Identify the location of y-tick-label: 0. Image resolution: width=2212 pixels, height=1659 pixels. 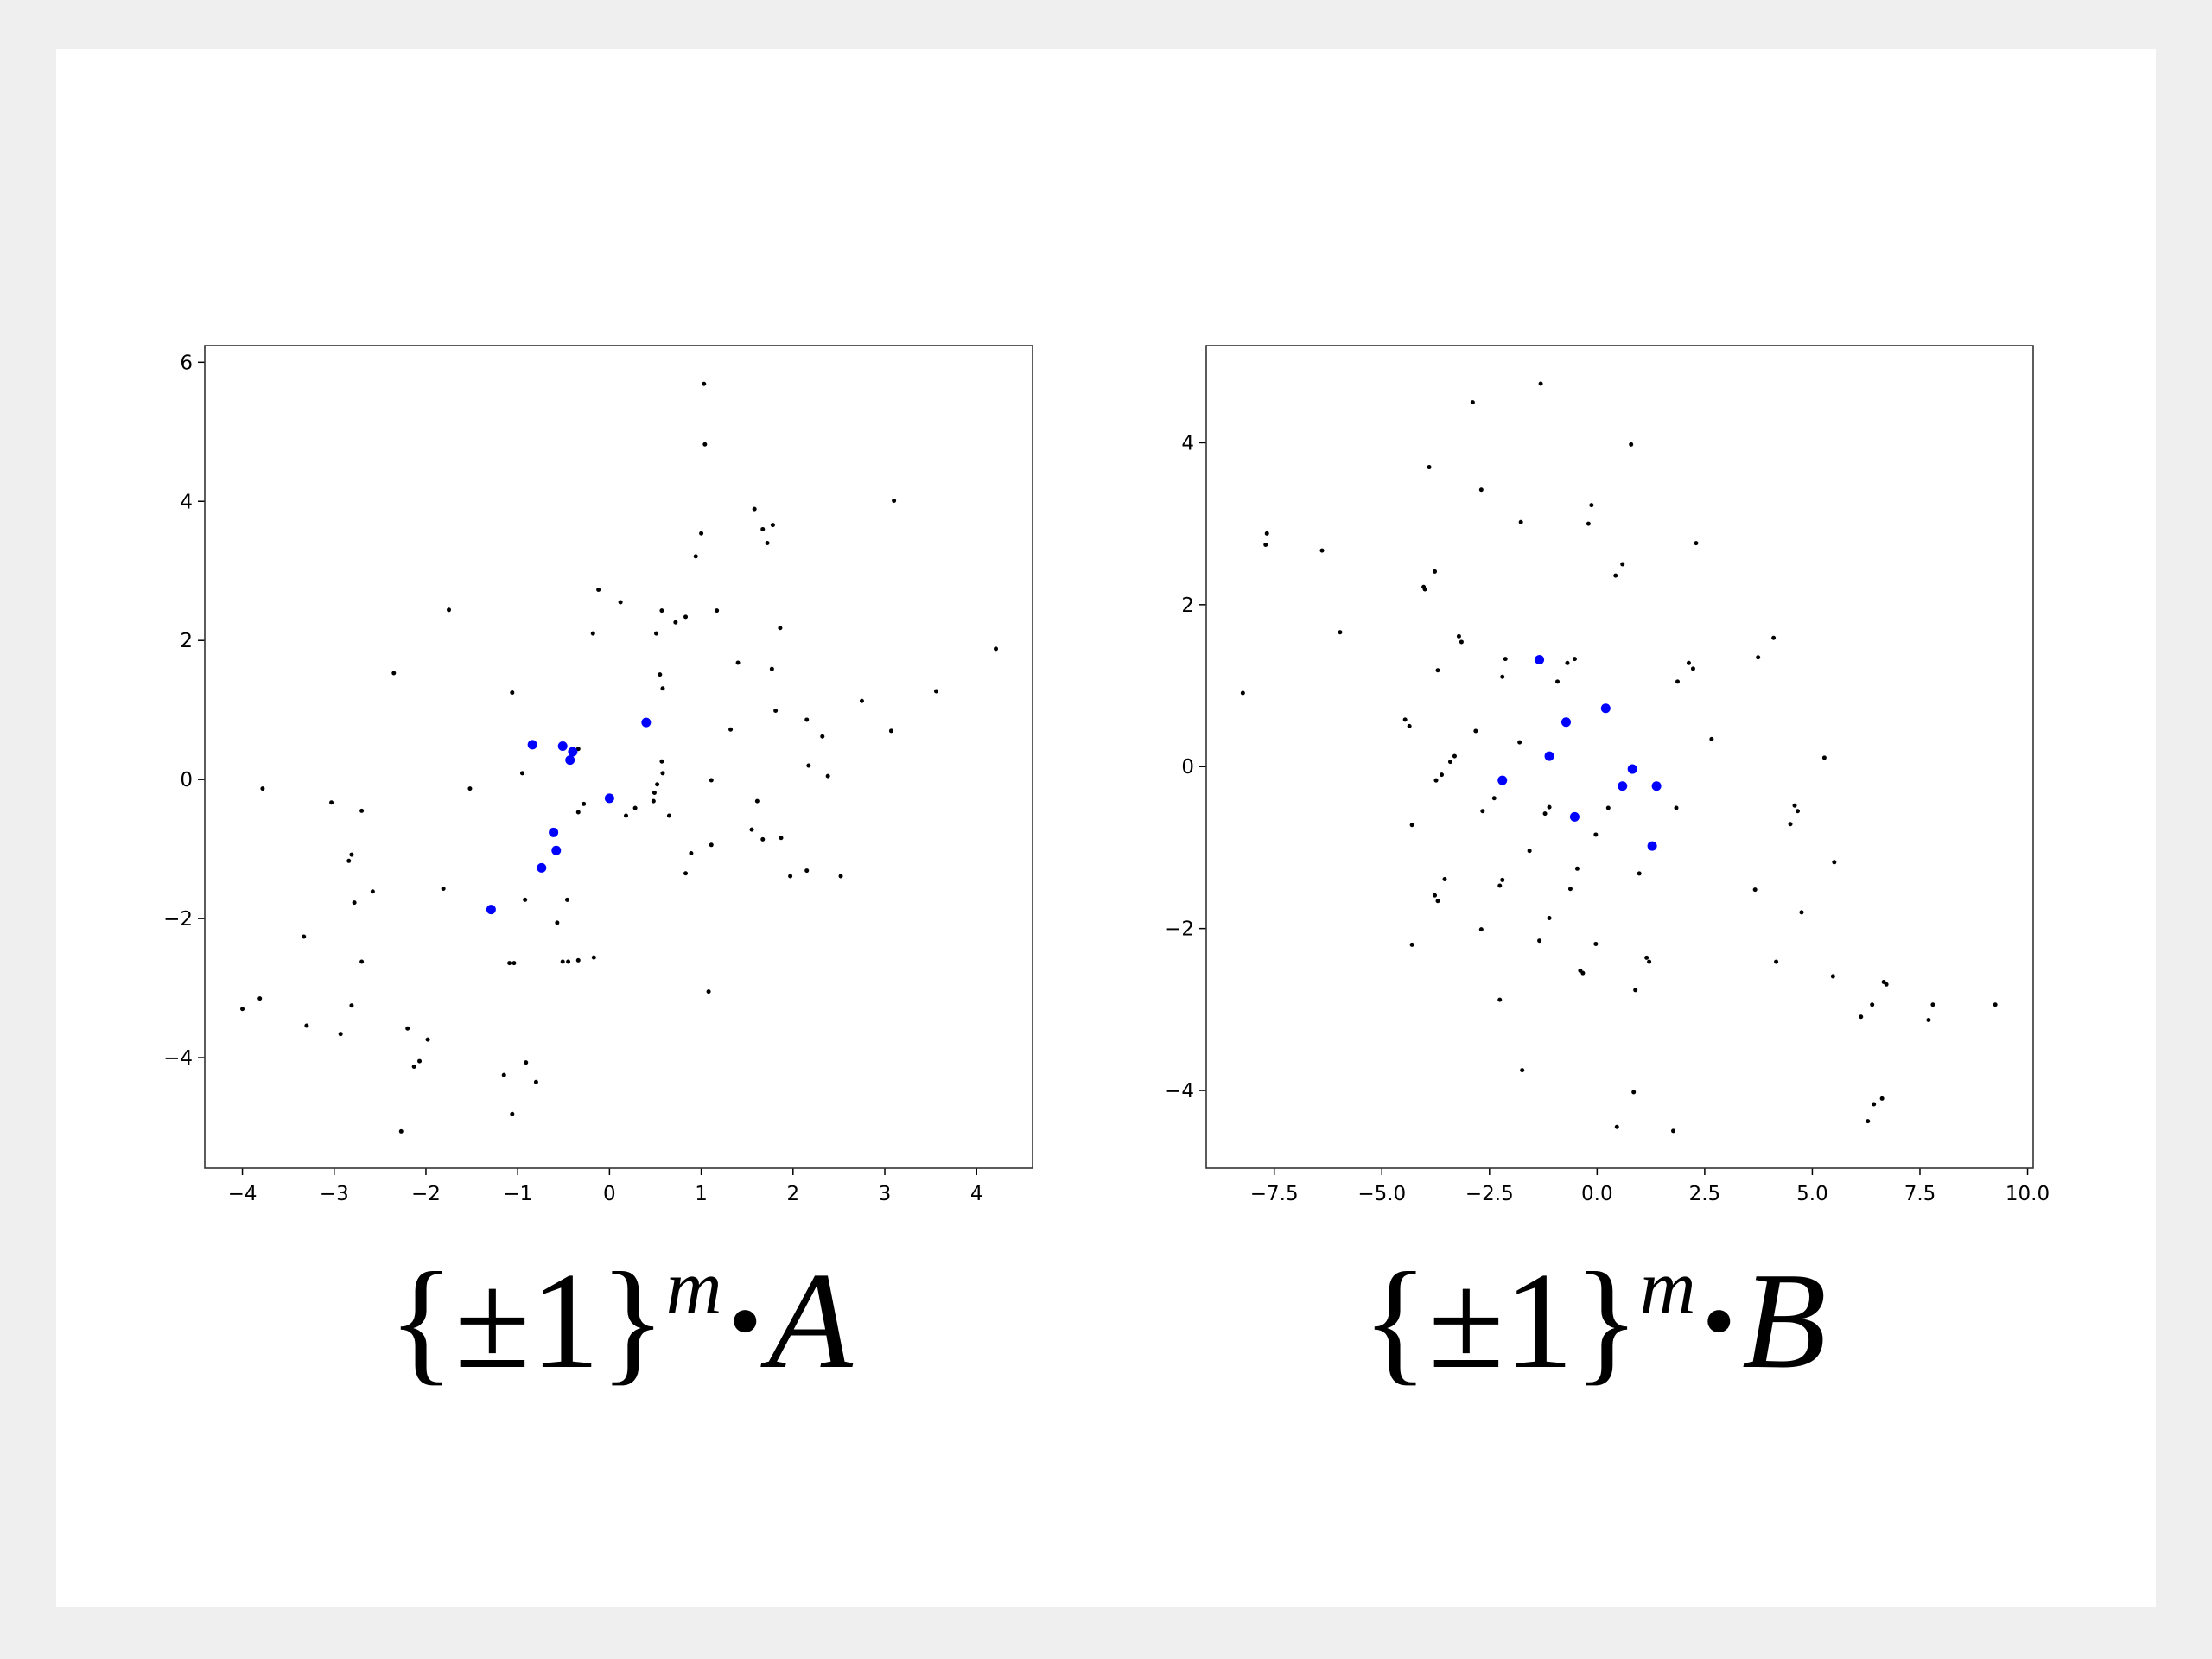
(186, 780).